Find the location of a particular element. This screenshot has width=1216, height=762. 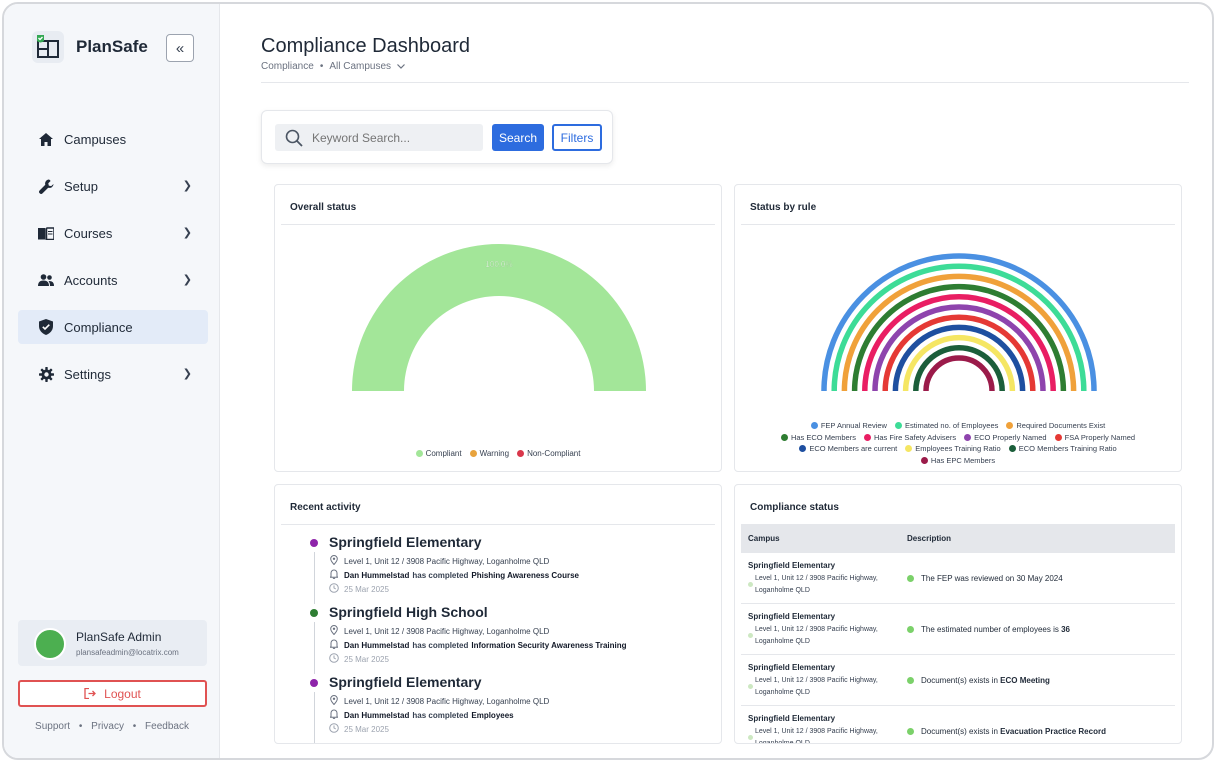

rule-ring-has-epc-members is located at coordinates (959, 373).